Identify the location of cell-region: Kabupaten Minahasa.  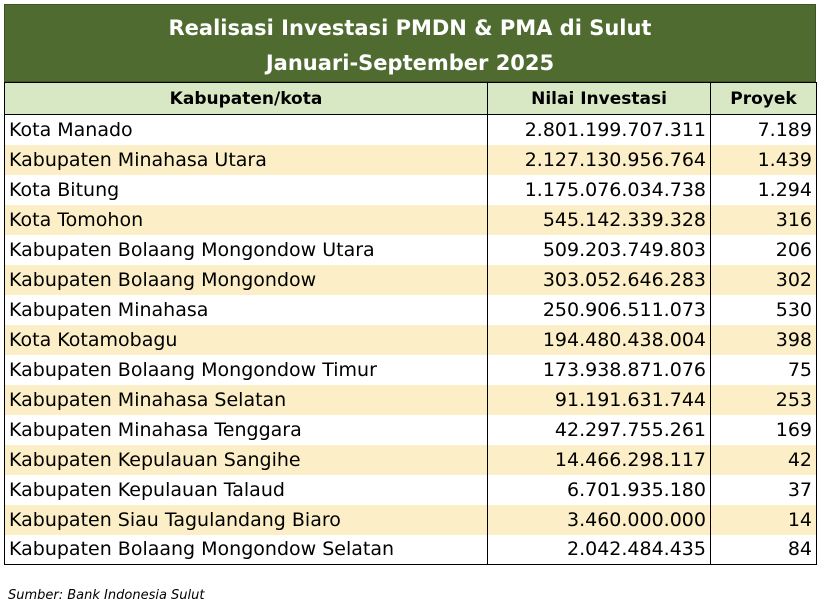
(246, 309).